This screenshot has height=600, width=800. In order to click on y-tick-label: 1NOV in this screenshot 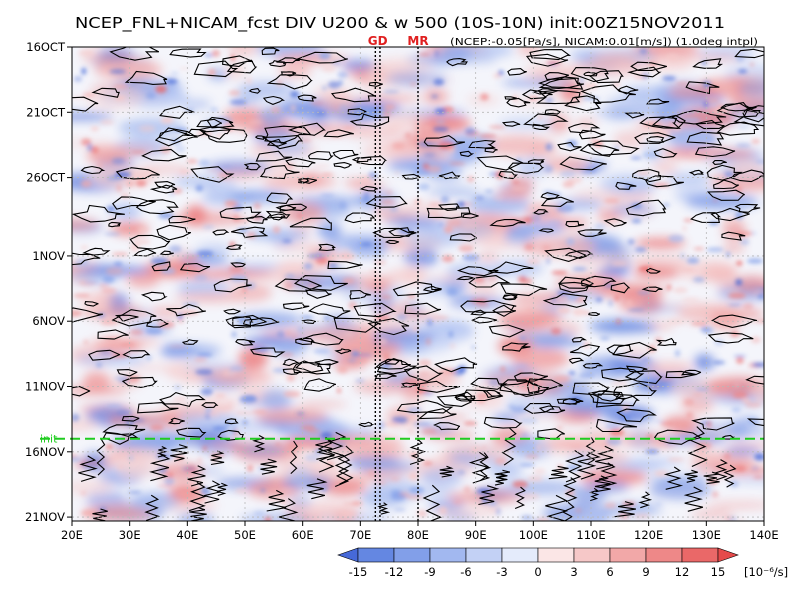, I will do `click(48, 256)`.